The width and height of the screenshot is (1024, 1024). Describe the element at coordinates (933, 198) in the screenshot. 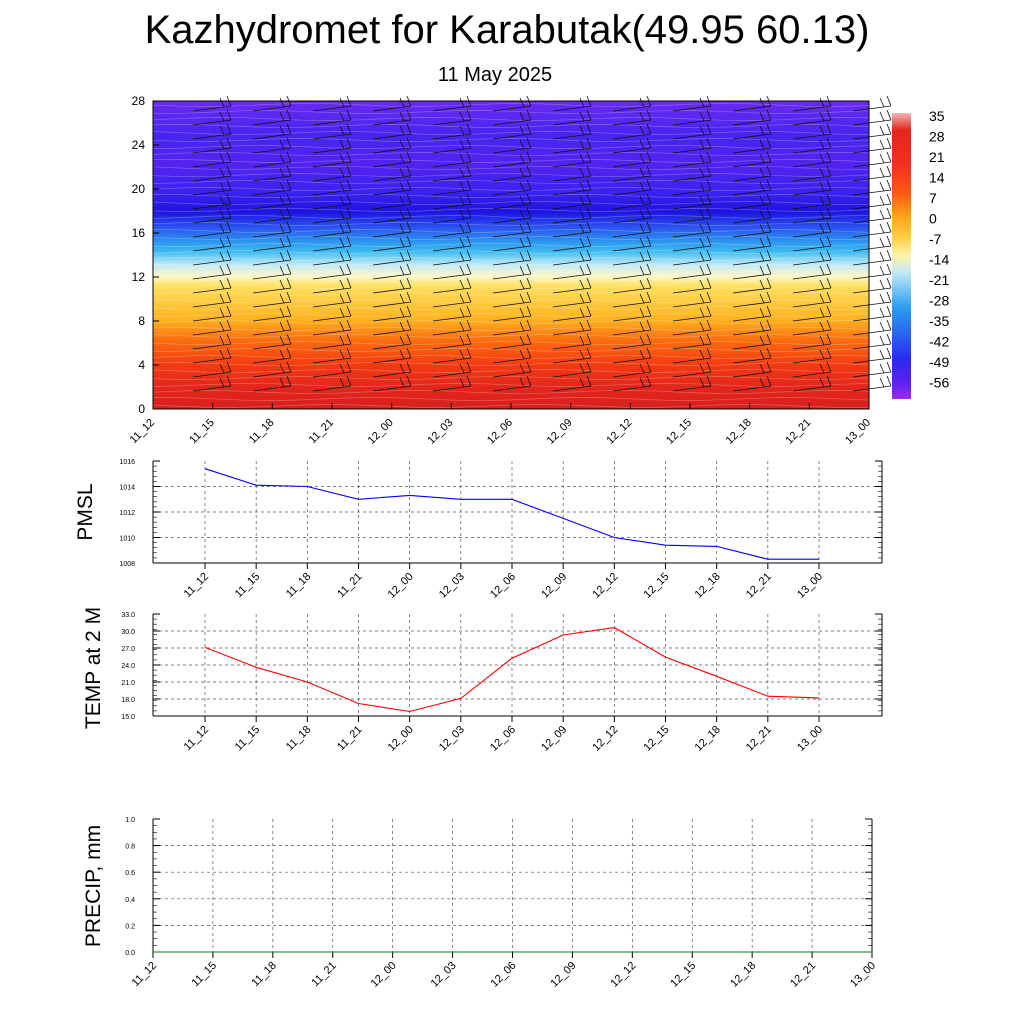

I see `colorbar-label: 7` at that location.